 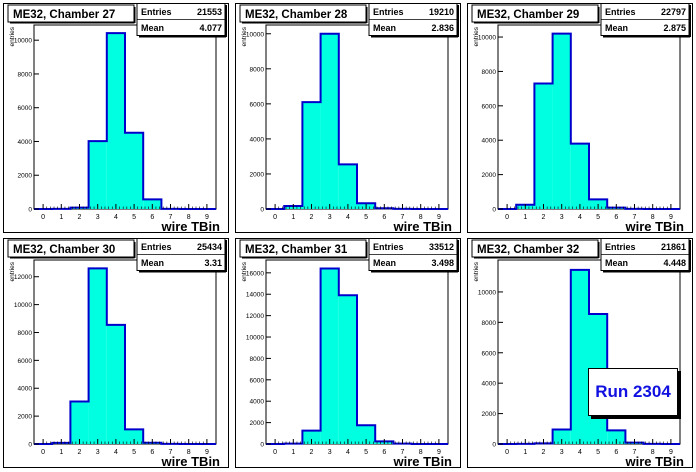 I want to click on y-tick-label: 16000, so click(x=255, y=273).